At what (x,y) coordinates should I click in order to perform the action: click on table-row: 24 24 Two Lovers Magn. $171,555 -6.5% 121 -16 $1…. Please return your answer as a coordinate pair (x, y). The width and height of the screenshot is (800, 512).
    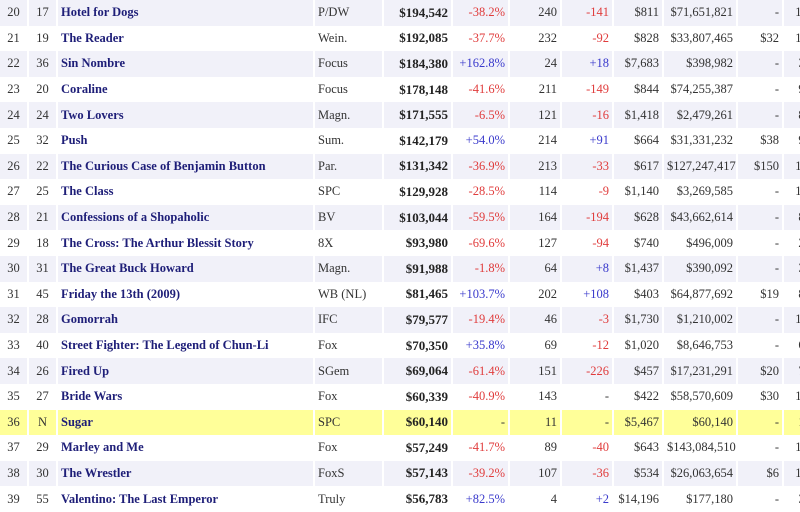
    Looking at the image, I should click on (400, 115).